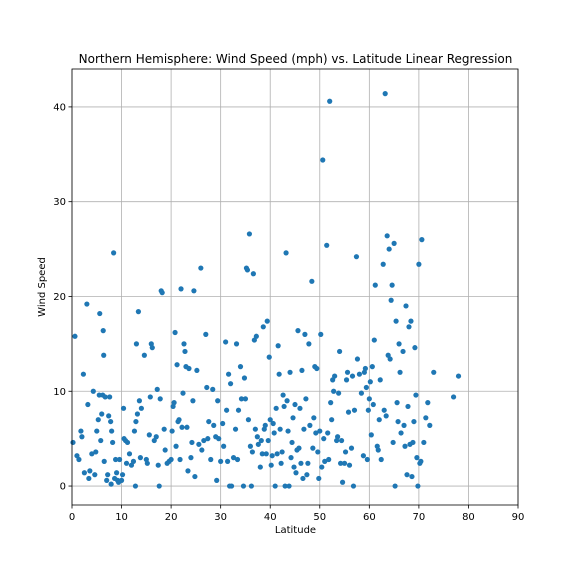  I want to click on y-tick-label: 0, so click(63, 487).